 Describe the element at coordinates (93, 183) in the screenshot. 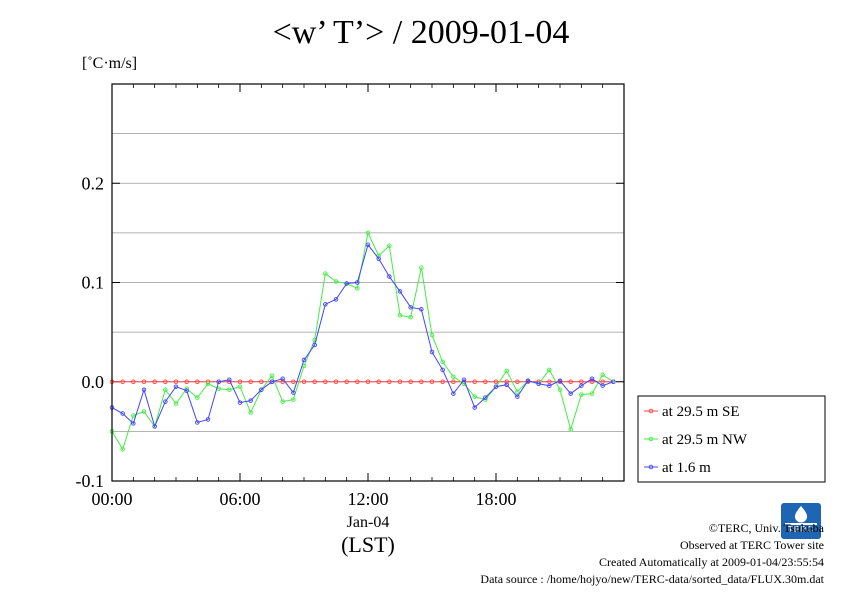

I see `y-tick-label: 0.2` at that location.